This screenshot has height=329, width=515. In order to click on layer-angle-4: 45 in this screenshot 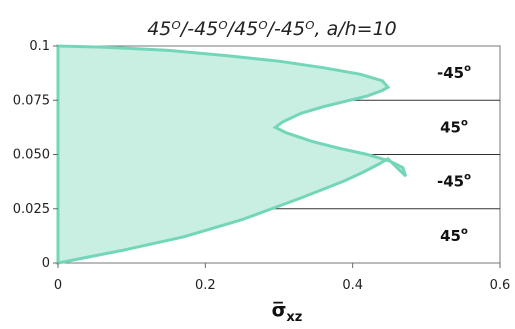, I will do `click(450, 236)`.